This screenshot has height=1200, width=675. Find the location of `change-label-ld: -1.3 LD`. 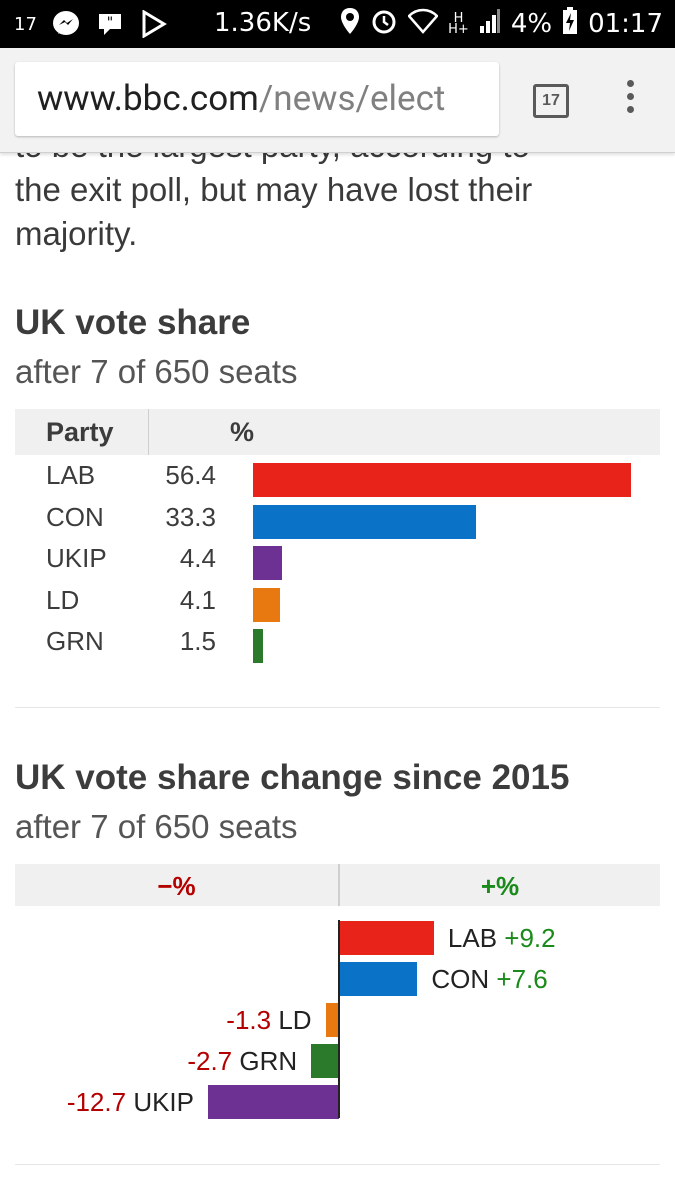

change-label-ld: -1.3 LD is located at coordinates (268, 1020).